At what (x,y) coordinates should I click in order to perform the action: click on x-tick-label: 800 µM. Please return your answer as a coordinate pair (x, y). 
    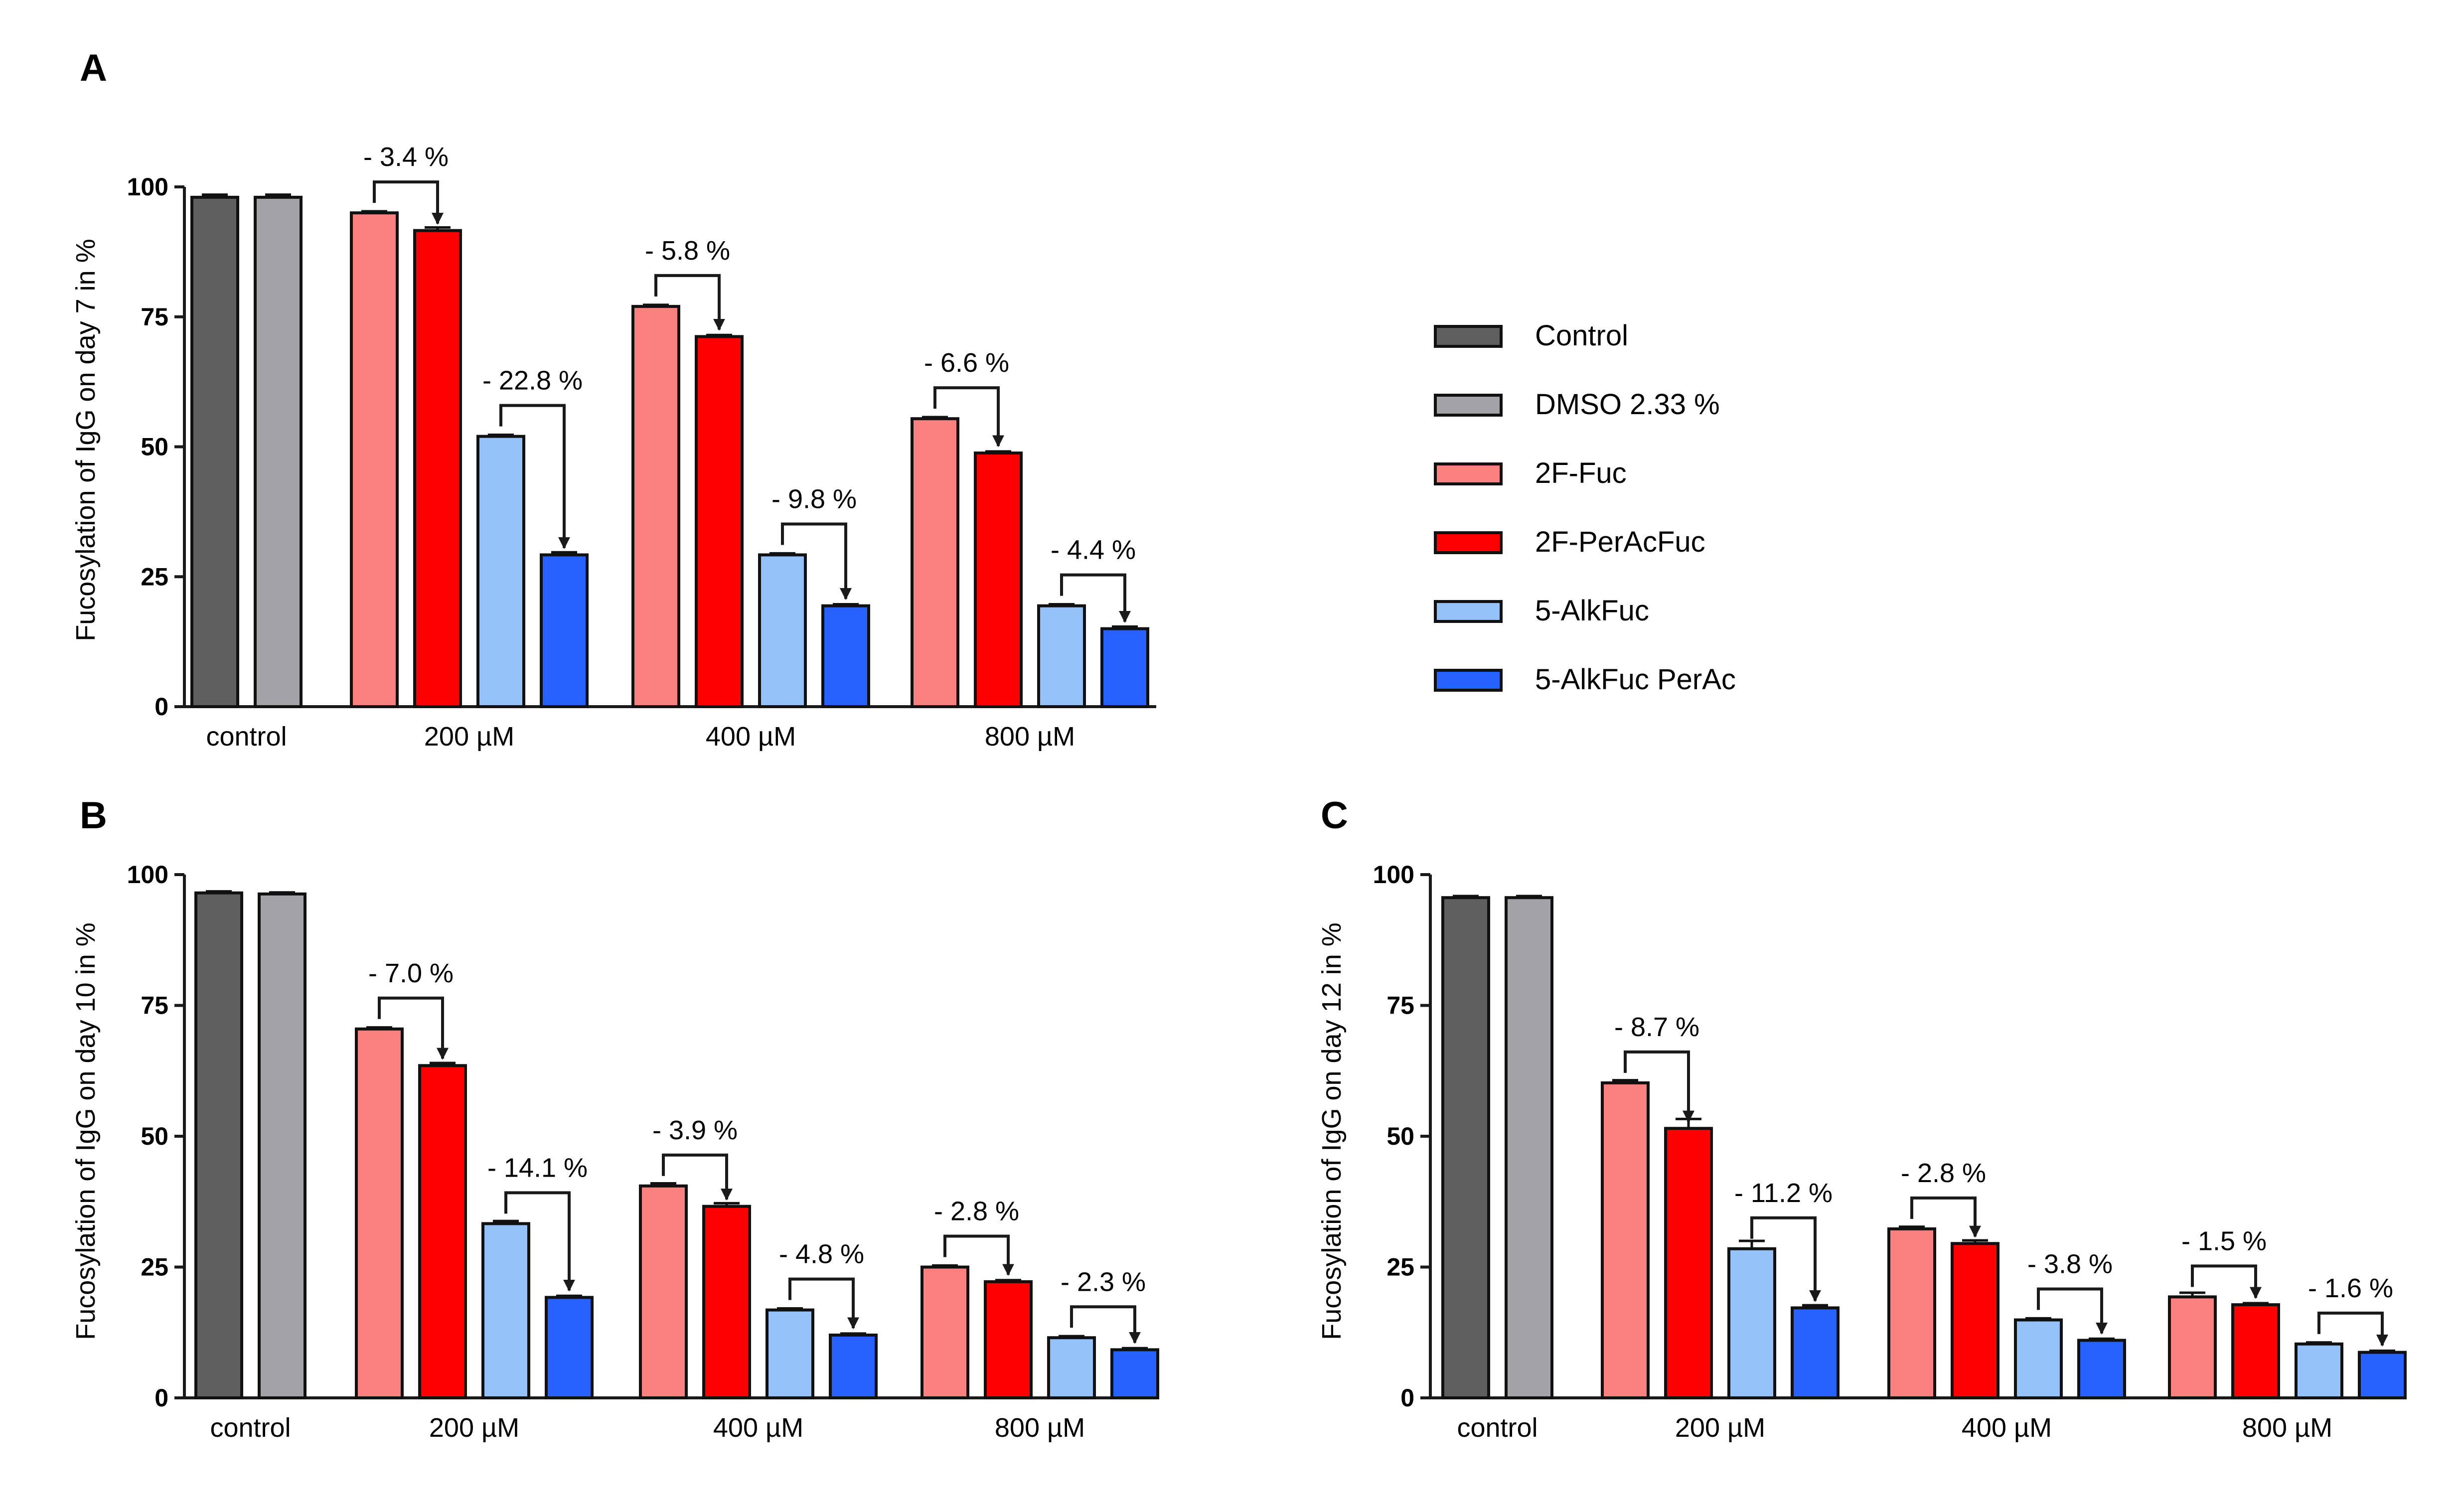
    Looking at the image, I should click on (1030, 737).